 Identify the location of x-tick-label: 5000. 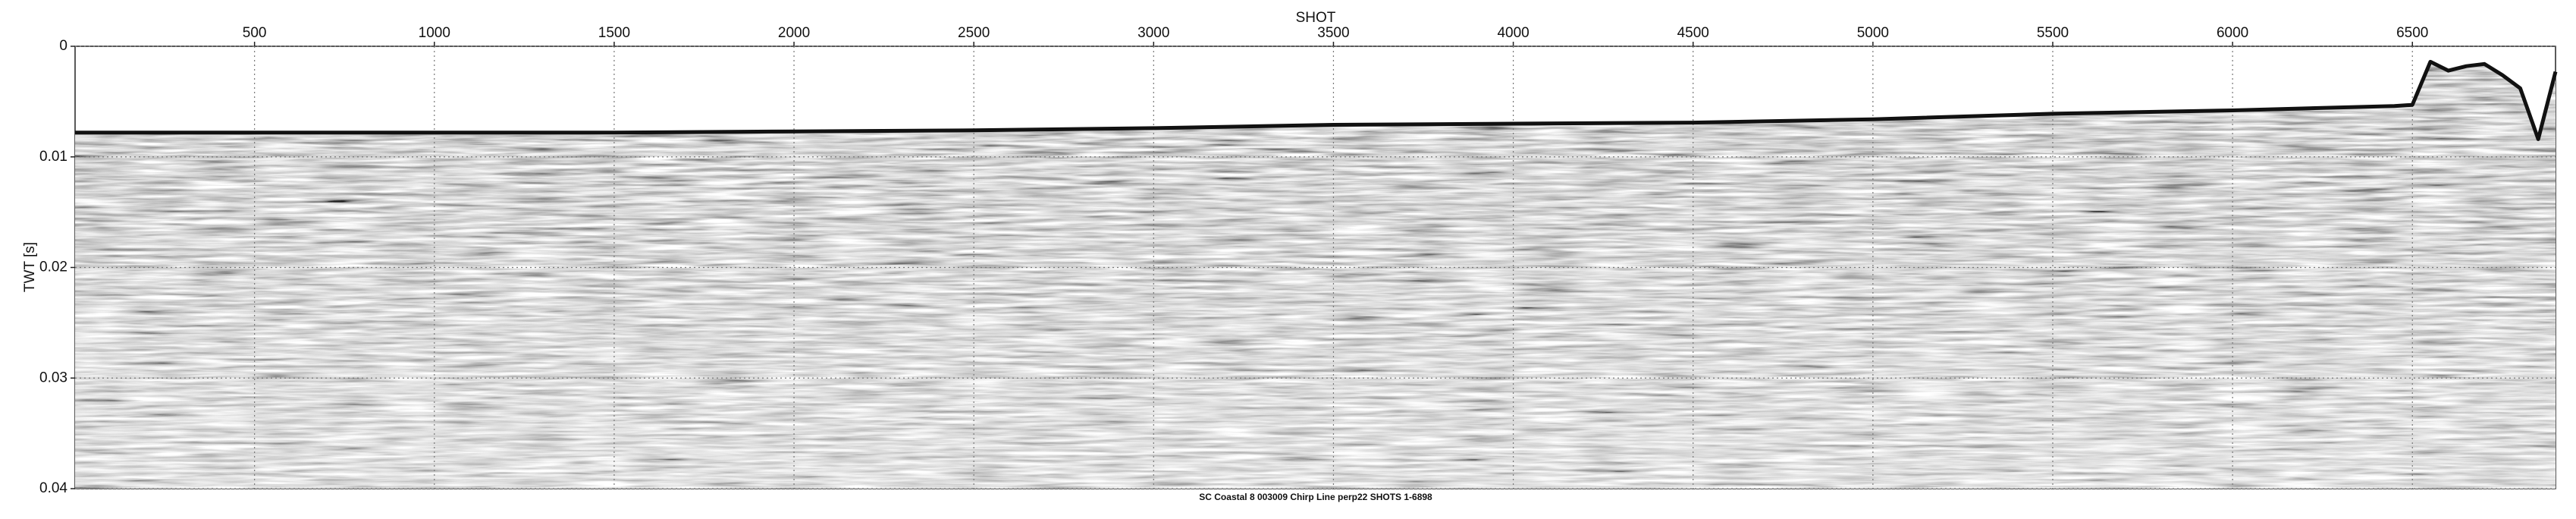
(1873, 33).